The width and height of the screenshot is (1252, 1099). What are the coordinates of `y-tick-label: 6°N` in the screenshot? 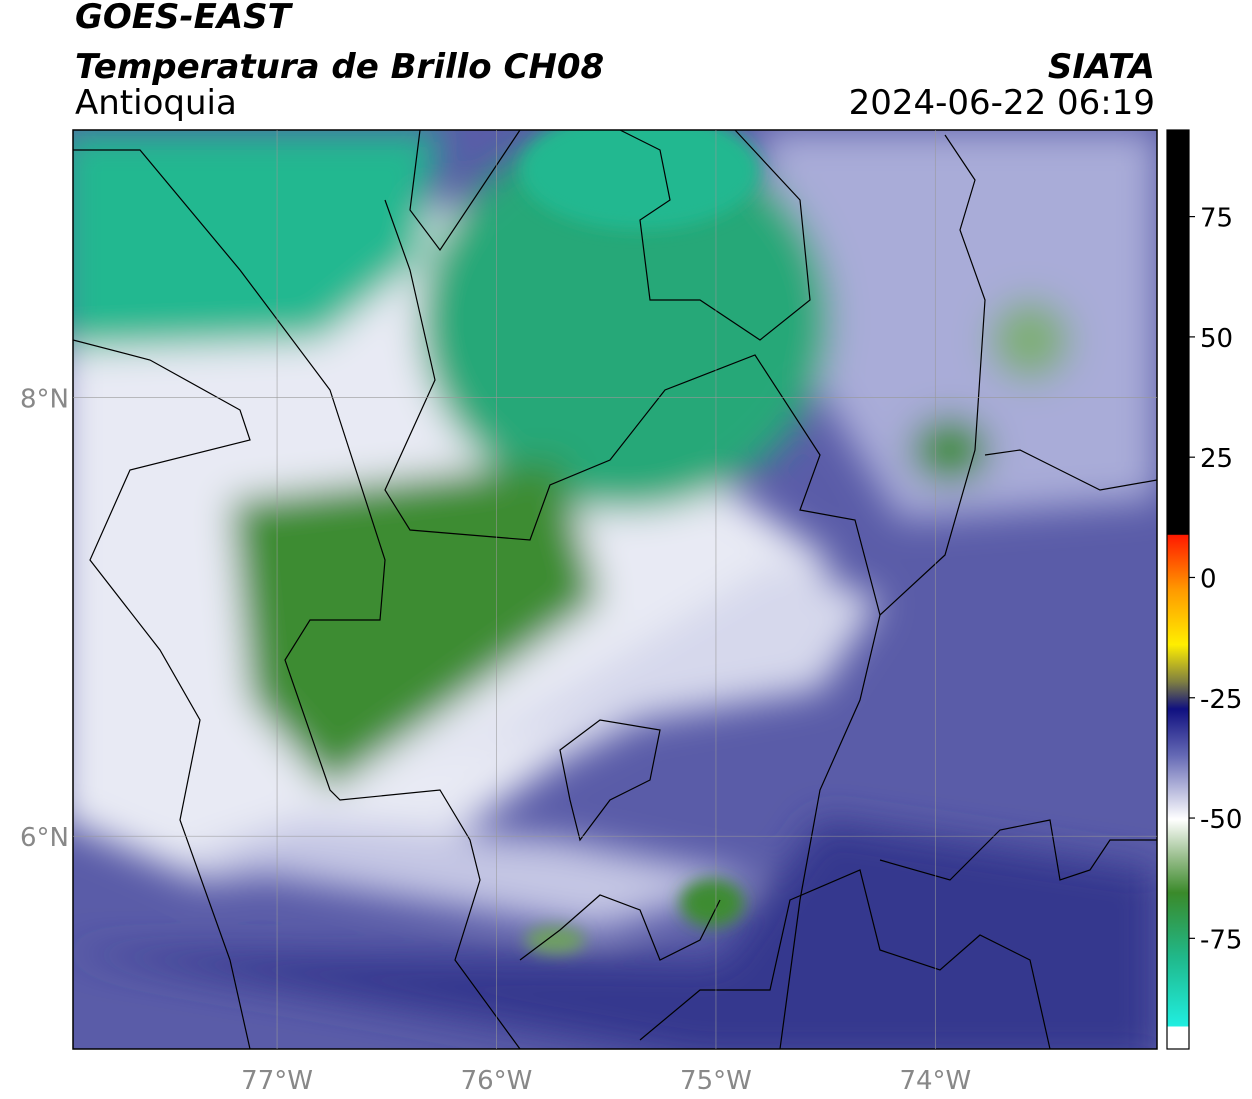 It's located at (44, 838).